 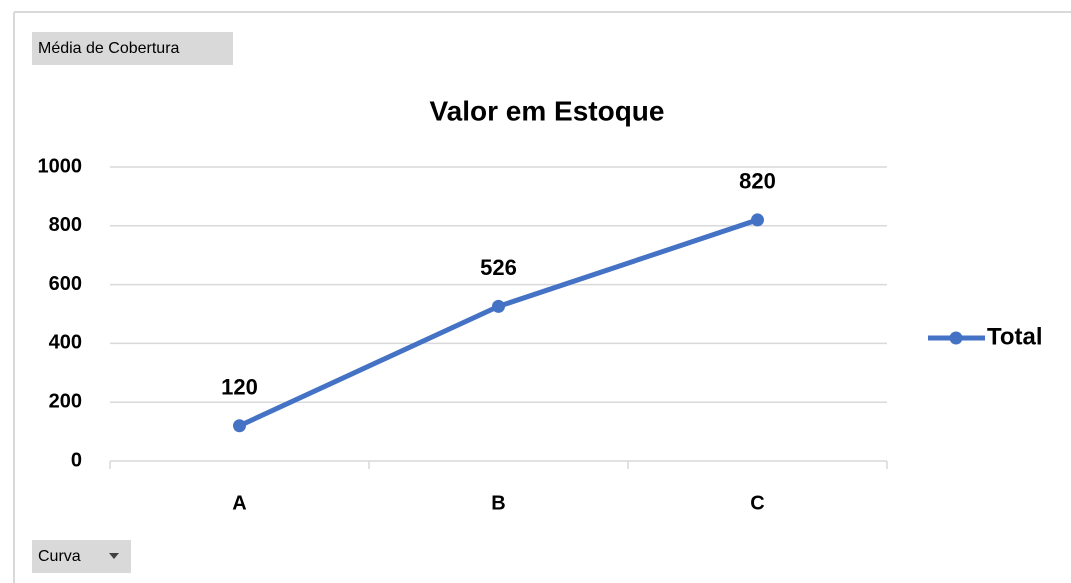 What do you see at coordinates (757, 503) in the screenshot?
I see `x-tick-label: C` at bounding box center [757, 503].